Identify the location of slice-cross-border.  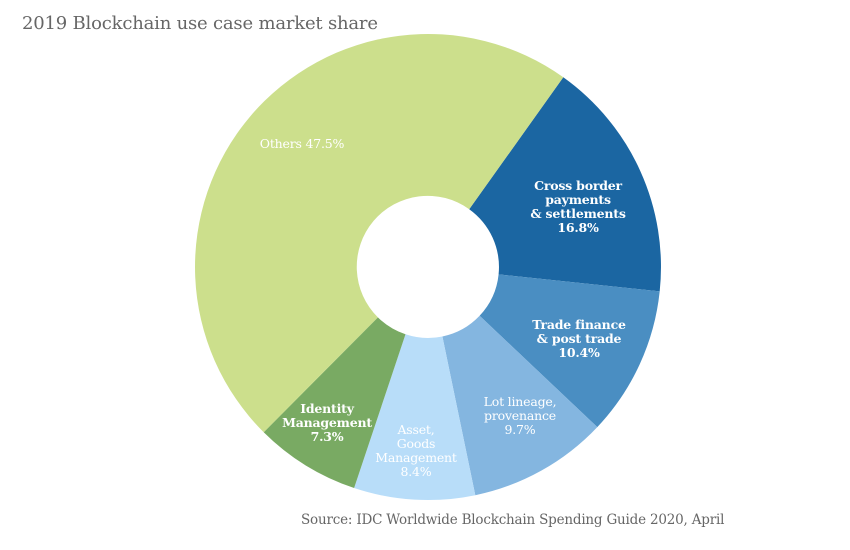
(565, 184).